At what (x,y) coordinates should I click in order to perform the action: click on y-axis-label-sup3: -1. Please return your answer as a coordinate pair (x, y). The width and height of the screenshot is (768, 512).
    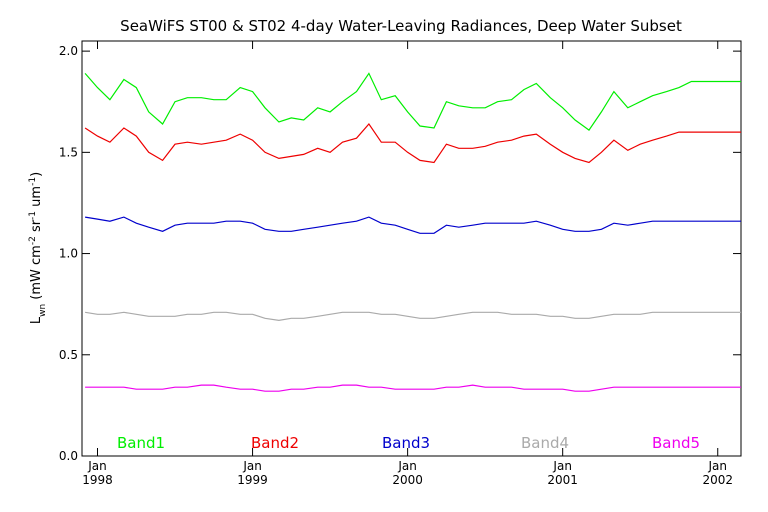
    Looking at the image, I should click on (33, 181).